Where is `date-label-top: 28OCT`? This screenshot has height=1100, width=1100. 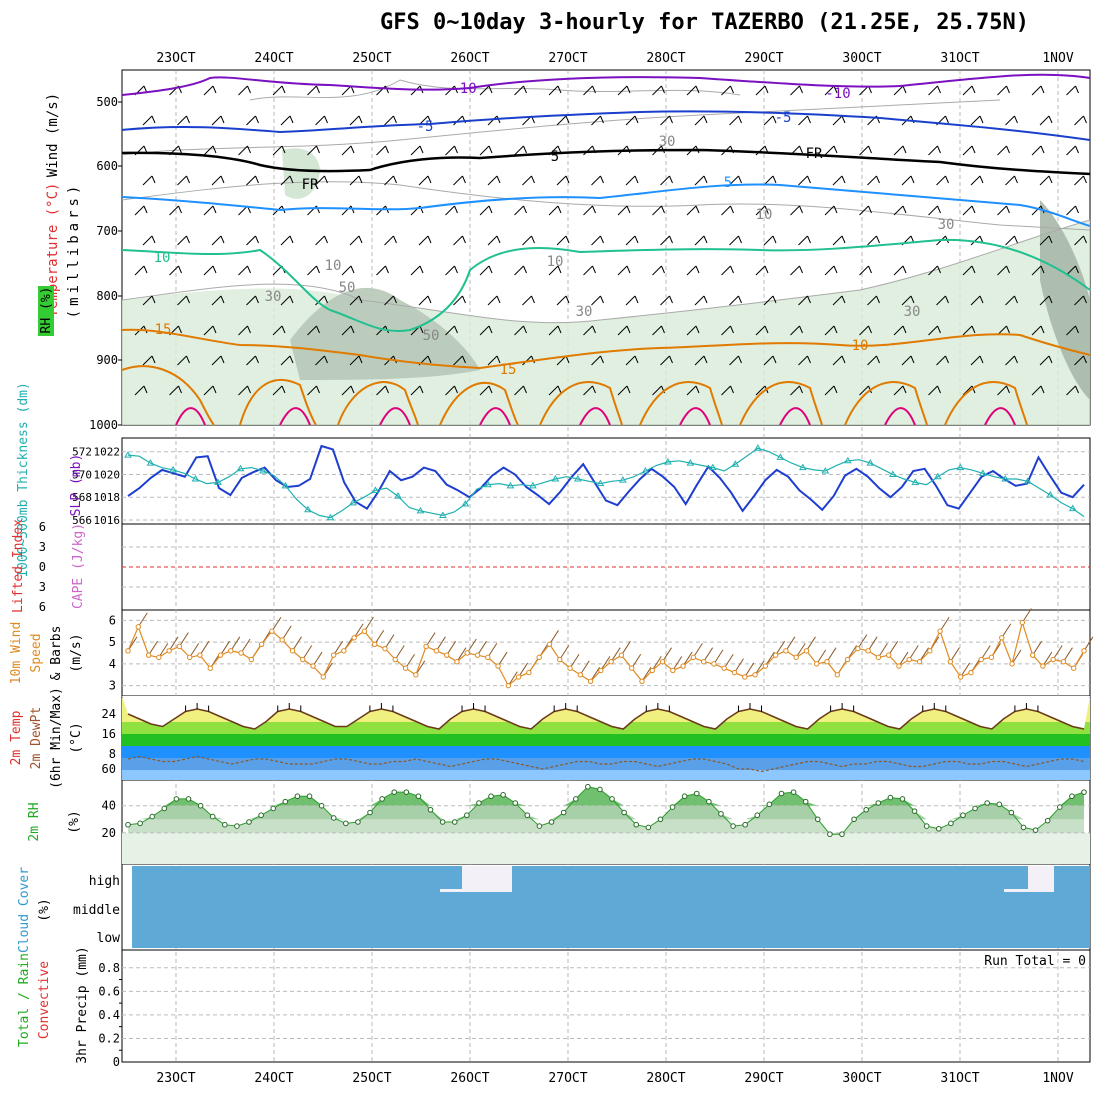 date-label-top: 28OCT is located at coordinates (665, 58).